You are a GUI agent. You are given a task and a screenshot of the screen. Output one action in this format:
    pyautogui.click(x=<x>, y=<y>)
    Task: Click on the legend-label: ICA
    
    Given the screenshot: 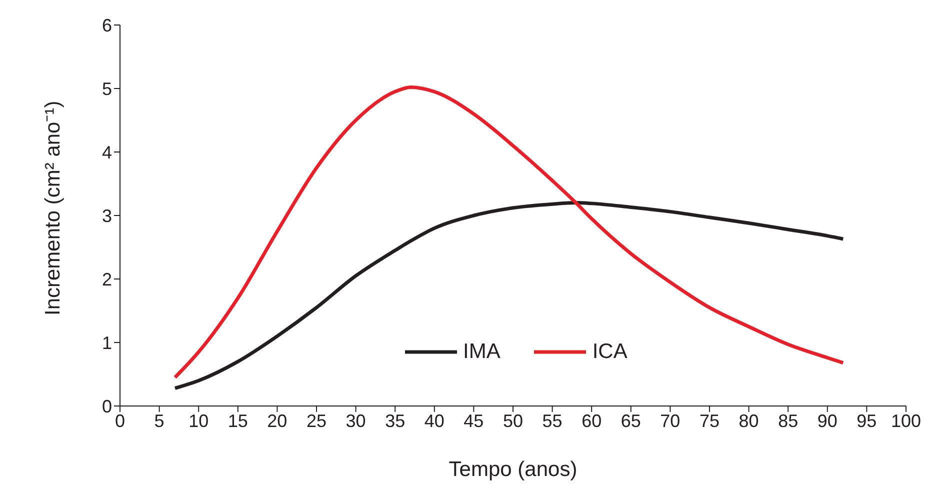 What is the action you would take?
    pyautogui.click(x=610, y=352)
    